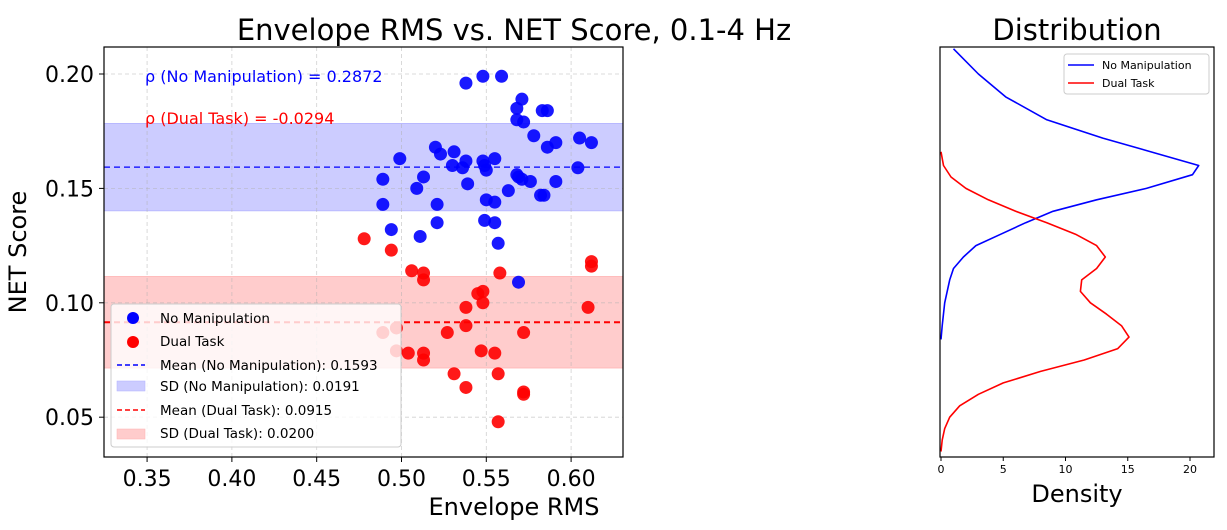  I want to click on legend-label-sd-dual-task: SD (Dual Task): 0.0200, so click(237, 434).